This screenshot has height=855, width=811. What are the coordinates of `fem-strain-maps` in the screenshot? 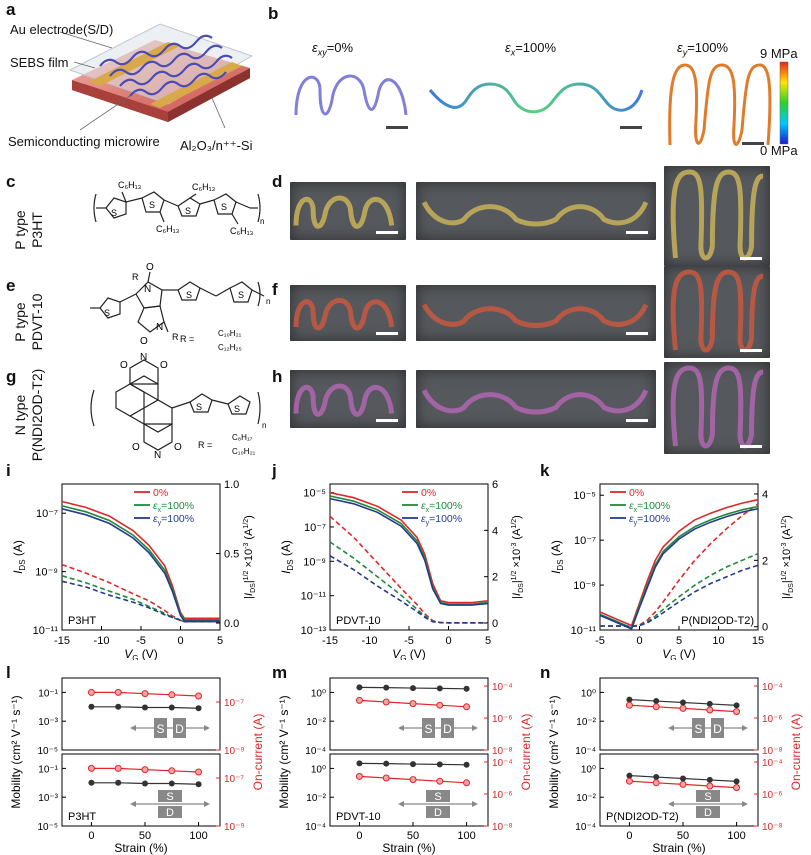 It's located at (541, 103).